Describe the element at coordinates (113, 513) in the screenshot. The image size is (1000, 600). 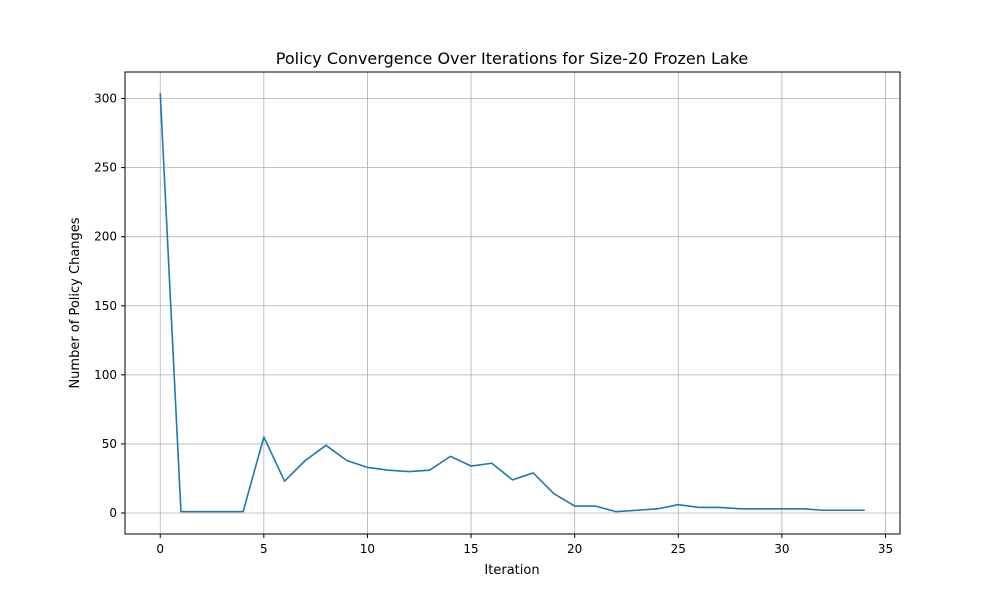
I see `y-tick-label: 0` at that location.